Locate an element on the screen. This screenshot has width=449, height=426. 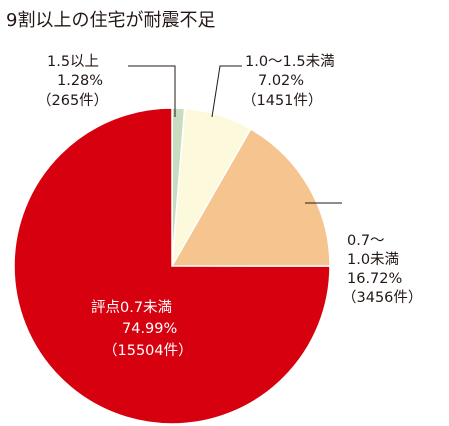
slice-3-name-line2: 1.0未満 is located at coordinates (373, 259).